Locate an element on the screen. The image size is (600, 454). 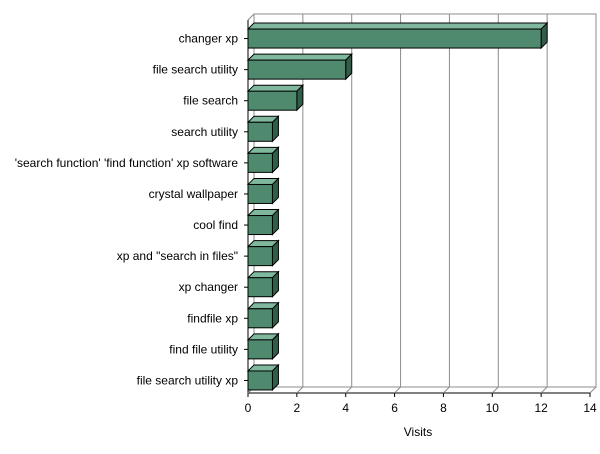
category-label: file search utility is located at coordinates (195, 70).